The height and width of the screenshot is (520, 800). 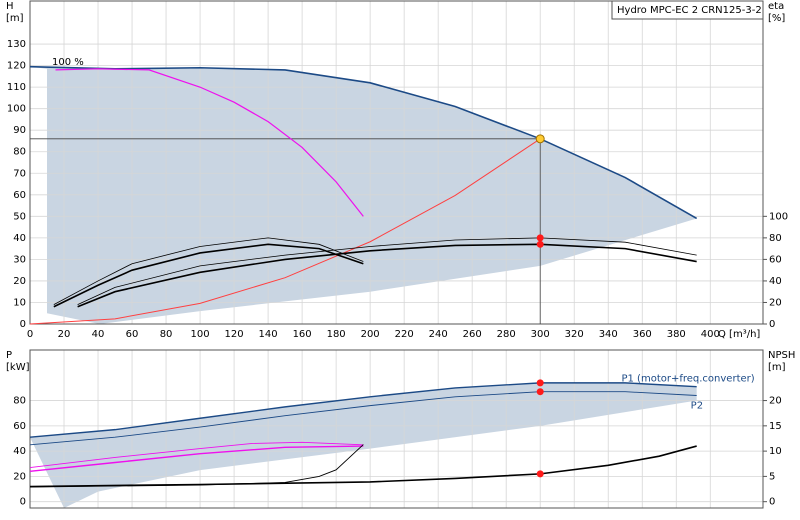 What do you see at coordinates (777, 367) in the screenshot?
I see `y2-axis-label: [m]` at bounding box center [777, 367].